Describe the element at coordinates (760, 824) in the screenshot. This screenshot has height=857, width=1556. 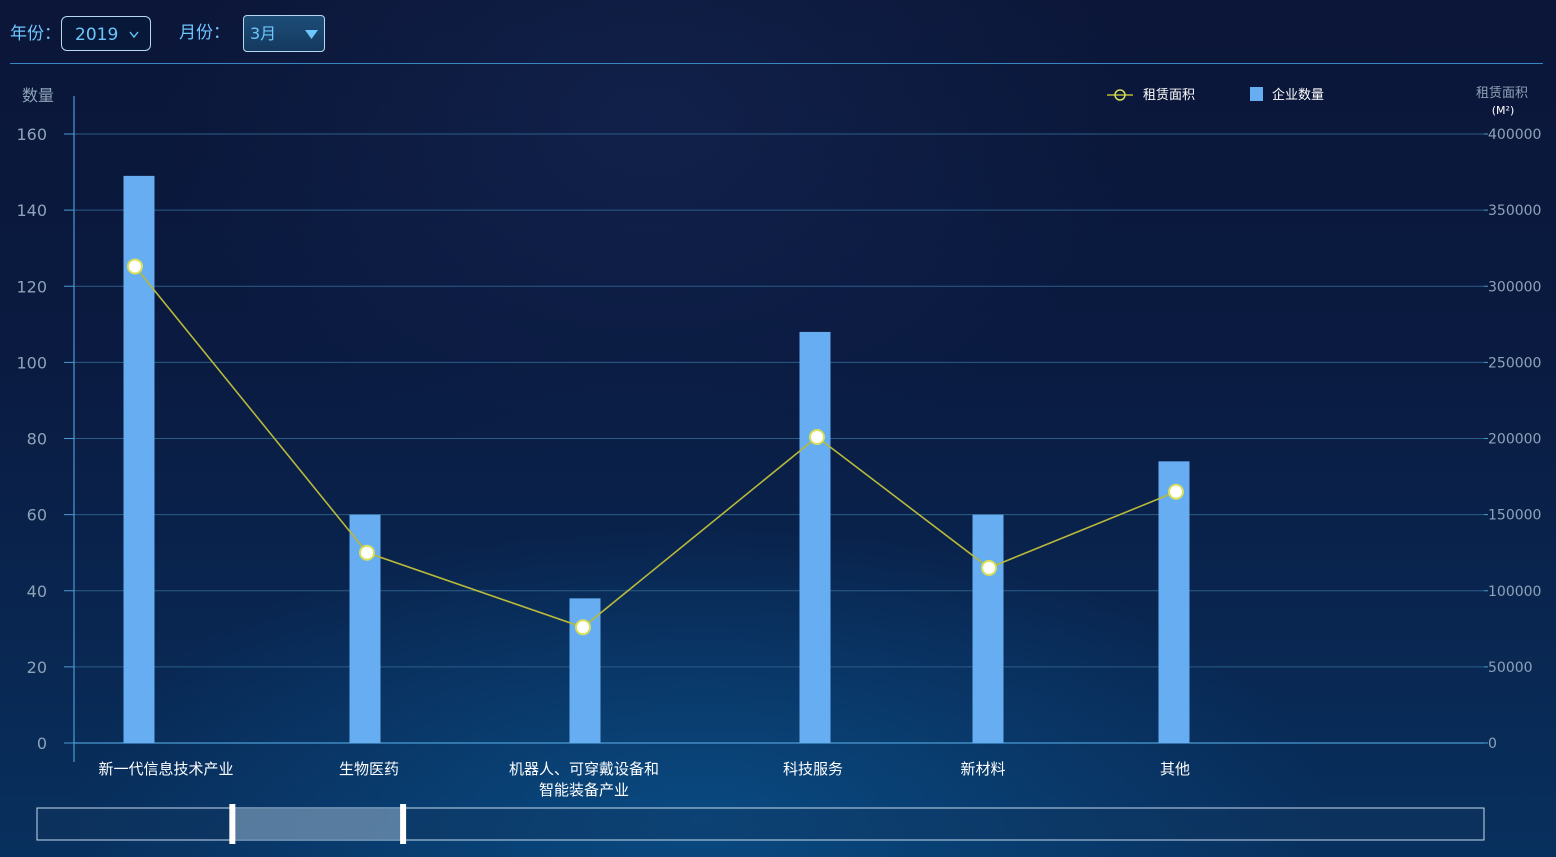
I see `data-zoom-slider` at that location.